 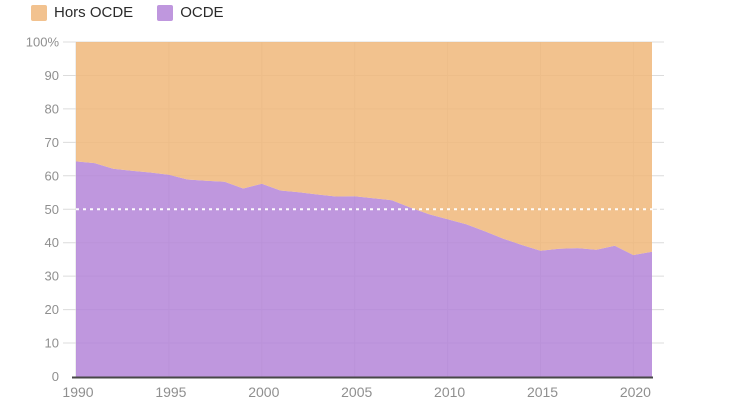 I want to click on y-axis-tick-label: 30, so click(x=52, y=276).